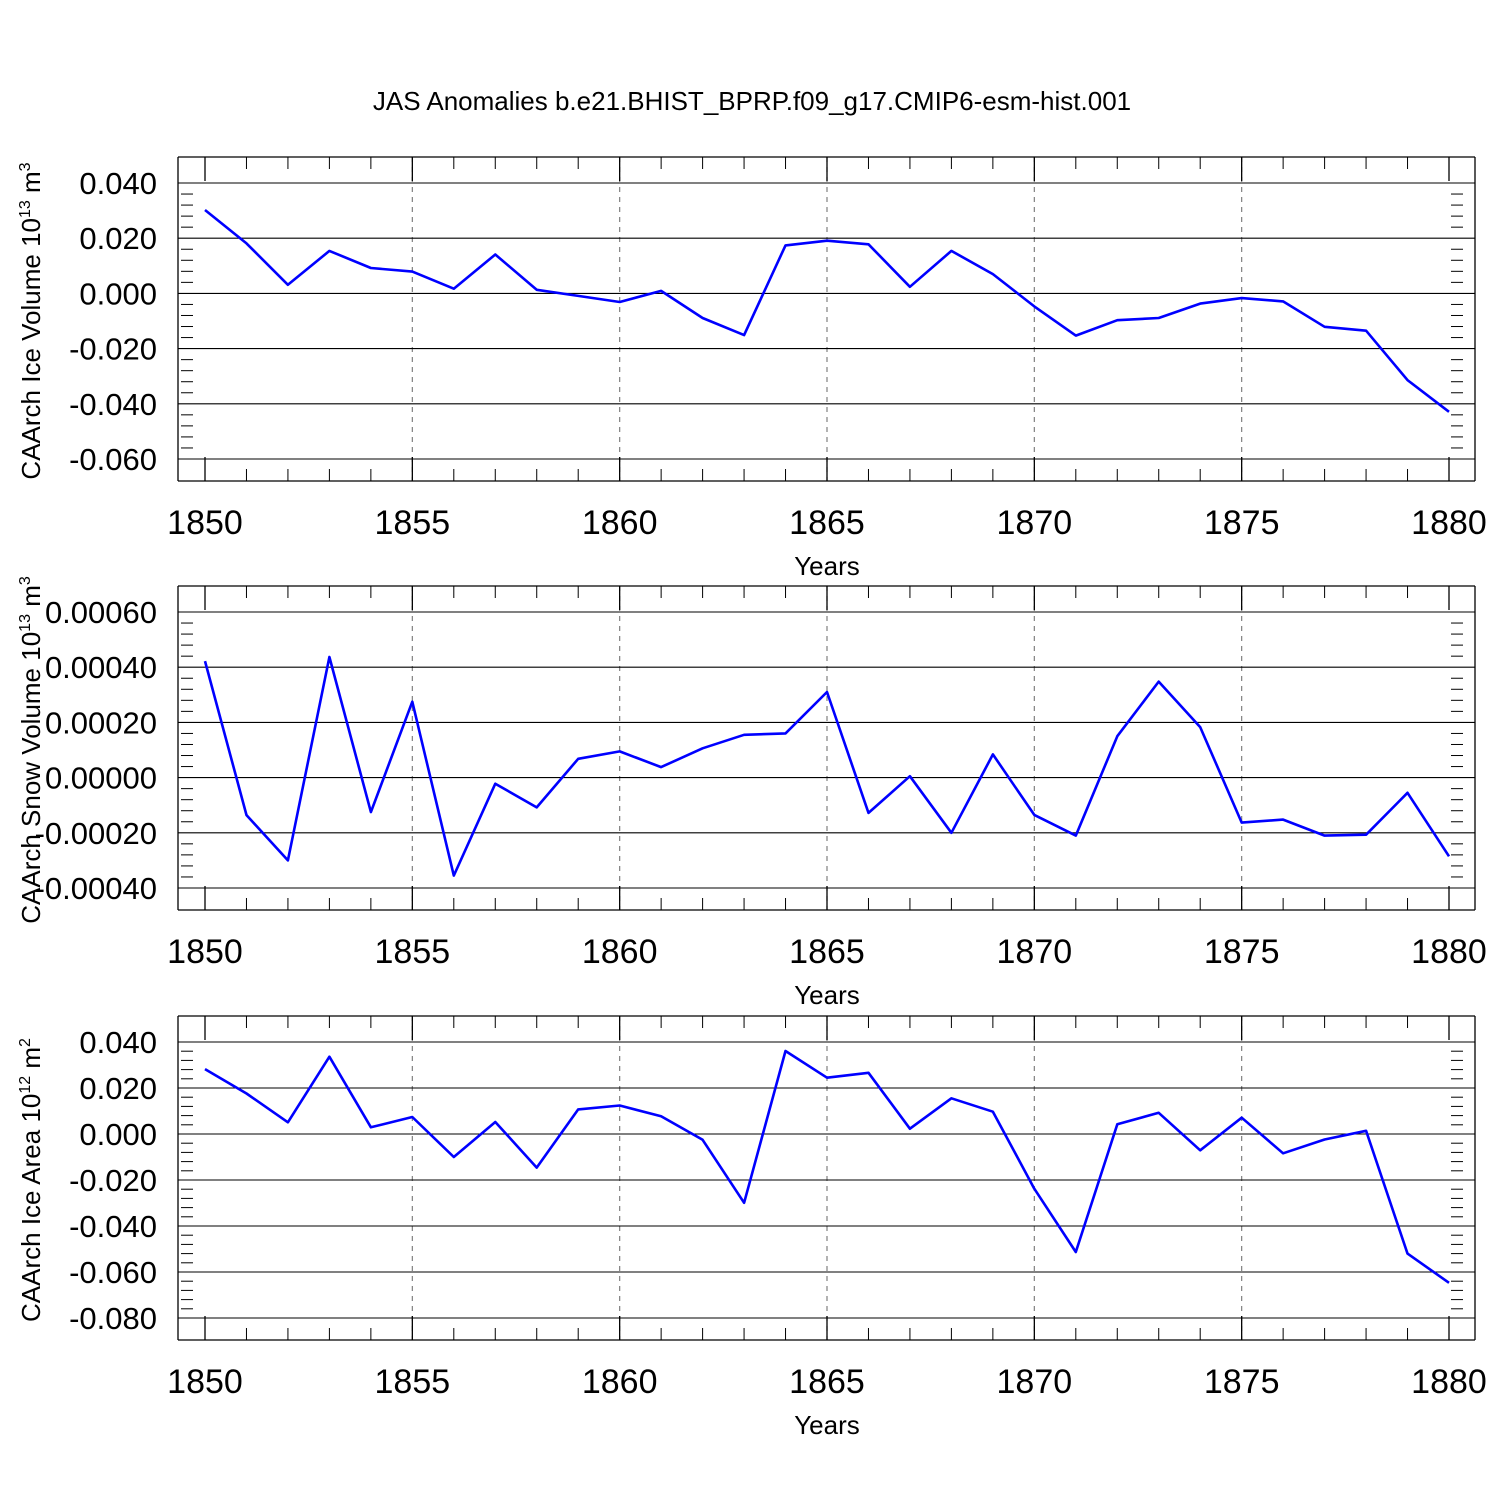  Describe the element at coordinates (31, 320) in the screenshot. I see `y-axis-label: CAArch Ice Volume 1013 m3` at that location.